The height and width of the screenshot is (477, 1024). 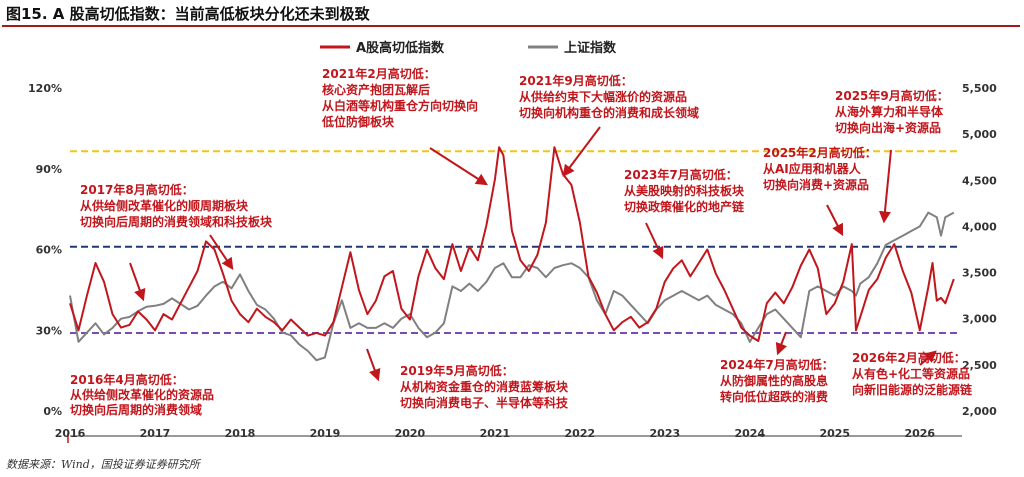 I want to click on annotation-line: 从防御属性的高股息, so click(x=774, y=380).